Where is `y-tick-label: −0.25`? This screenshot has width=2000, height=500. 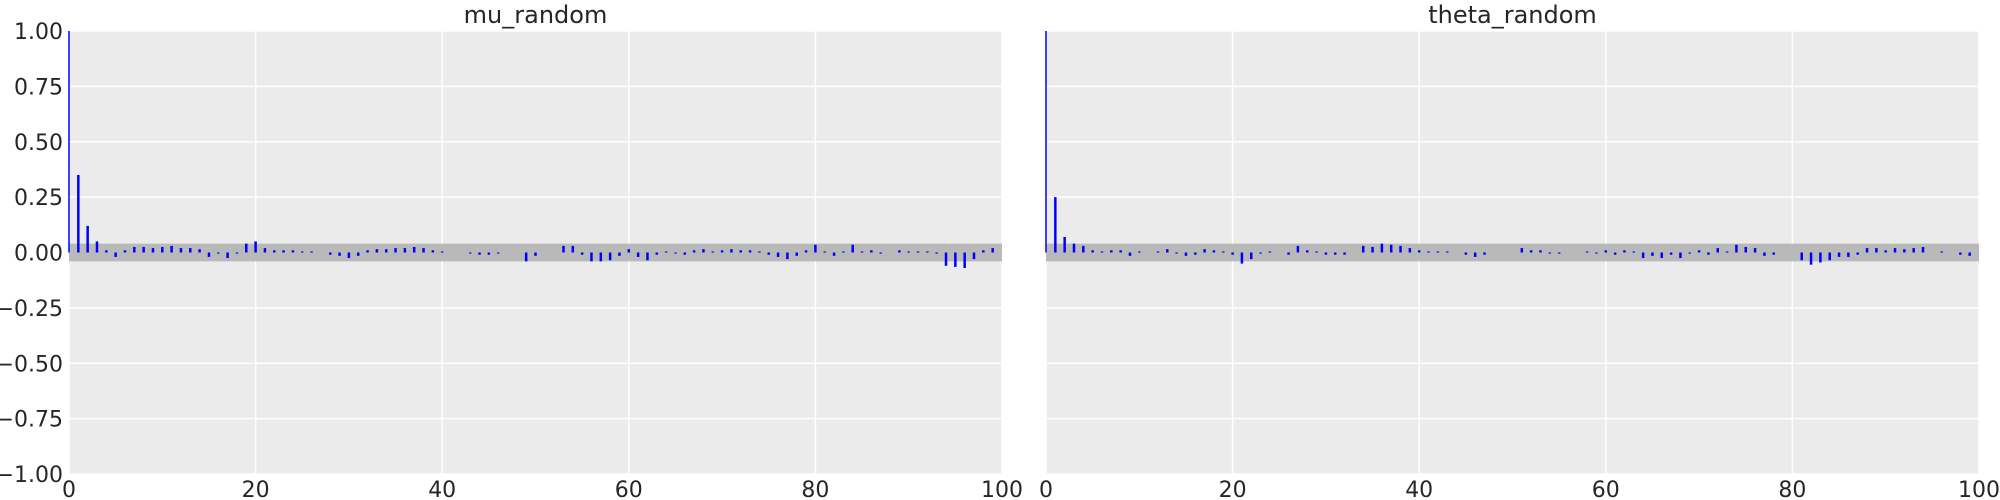
y-tick-label: −0.25 is located at coordinates (31, 309).